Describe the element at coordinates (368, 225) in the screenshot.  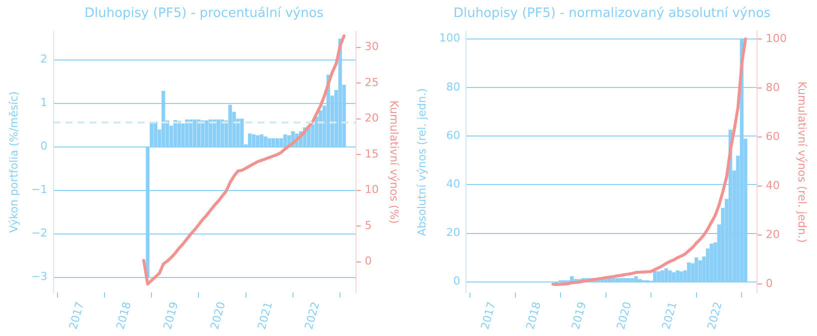
I see `y2-tick-label: 5` at that location.